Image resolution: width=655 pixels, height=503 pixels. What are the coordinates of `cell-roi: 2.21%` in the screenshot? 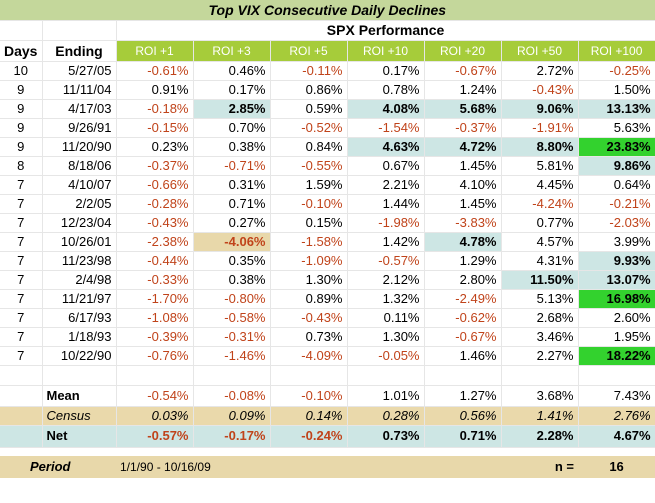 It's located at (386, 185).